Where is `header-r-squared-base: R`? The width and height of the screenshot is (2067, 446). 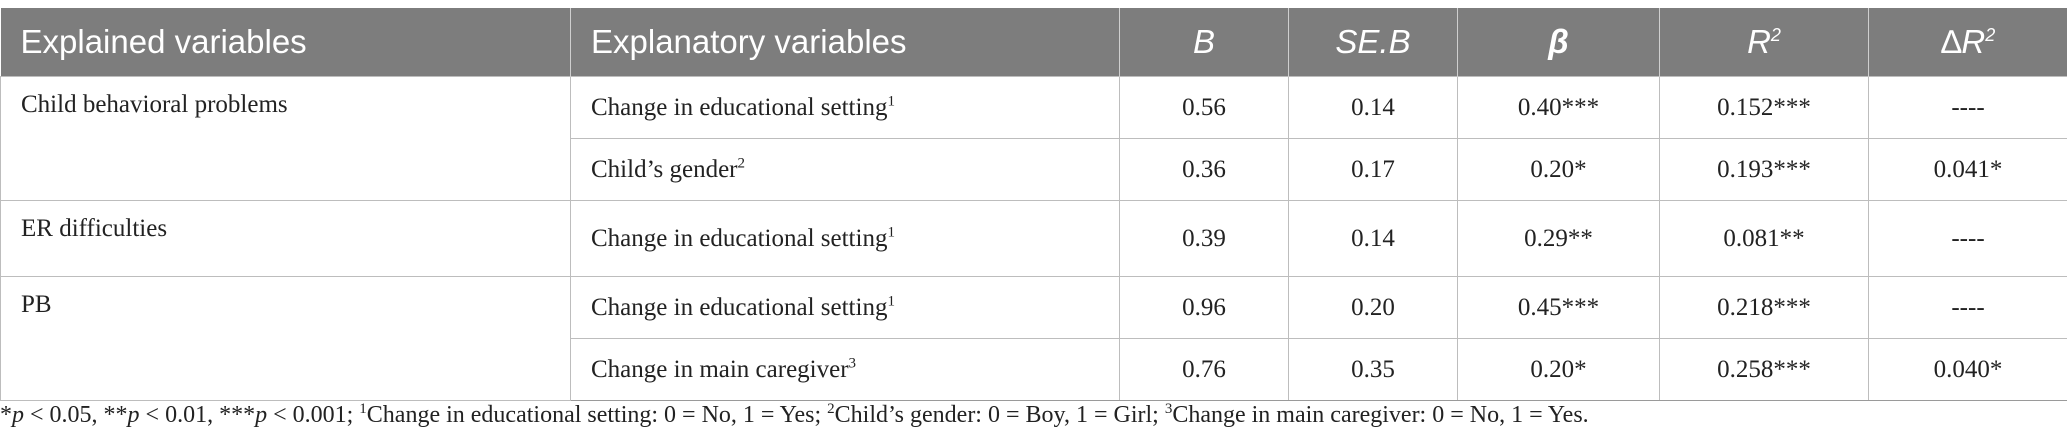 header-r-squared-base: R is located at coordinates (1759, 41).